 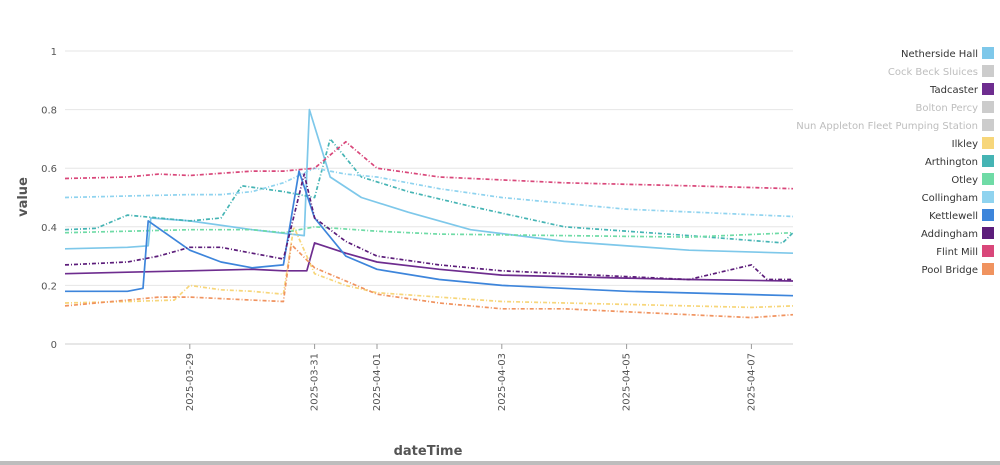 I want to click on legend-label: Flint Mill, so click(x=957, y=252).